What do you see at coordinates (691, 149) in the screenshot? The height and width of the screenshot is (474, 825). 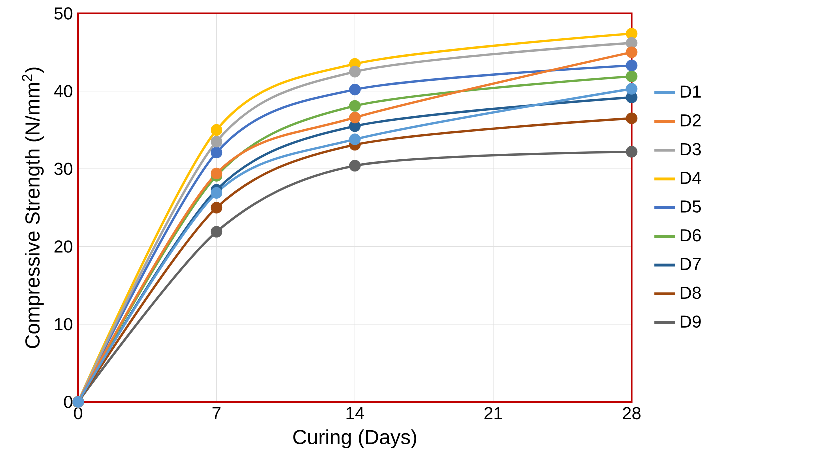 I see `legend-label: D3` at bounding box center [691, 149].